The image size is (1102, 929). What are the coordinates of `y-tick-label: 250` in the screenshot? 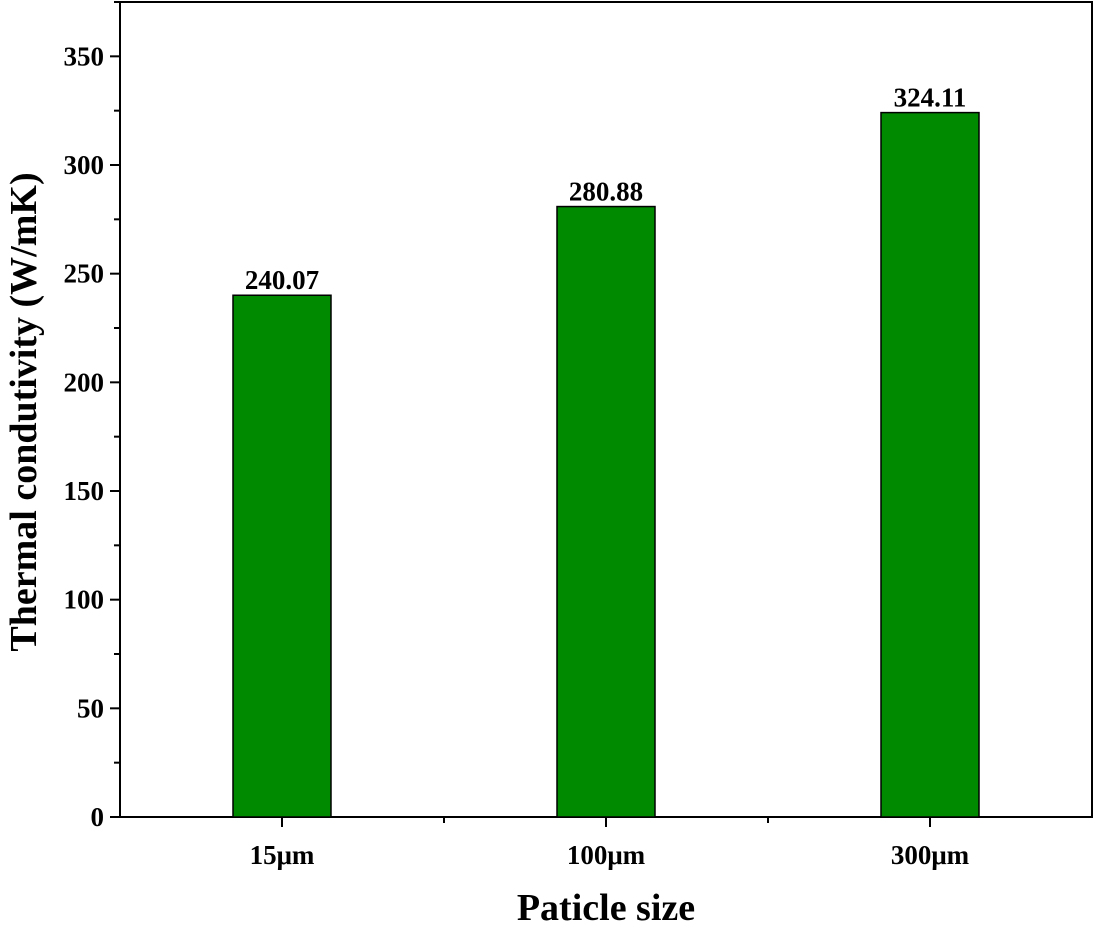 It's located at (84, 274).